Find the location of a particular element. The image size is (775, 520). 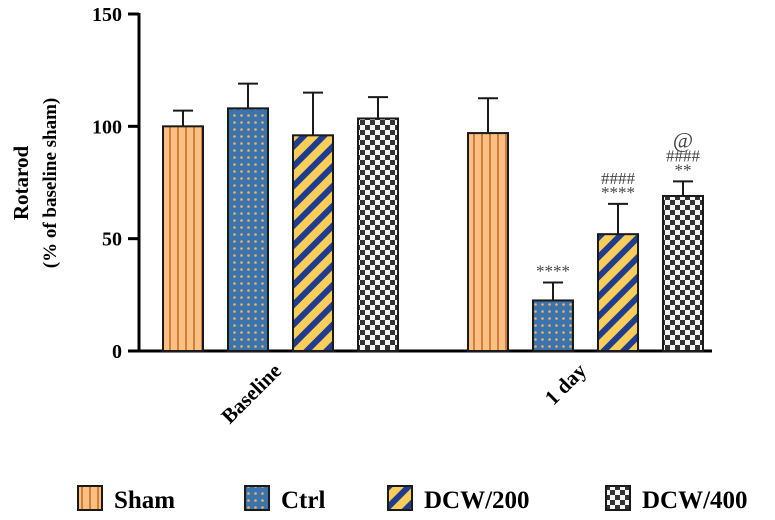

x-category-label: Baseline is located at coordinates (251, 394).